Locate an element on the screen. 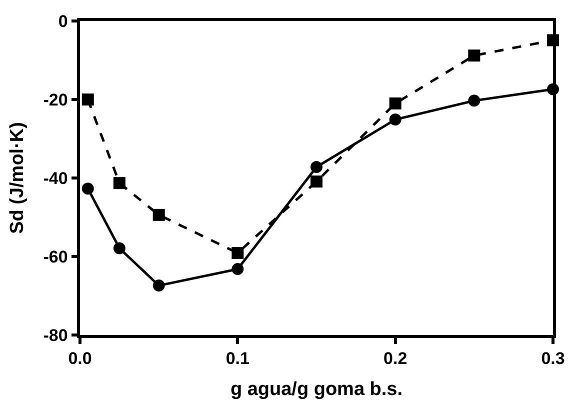 The width and height of the screenshot is (577, 408). y-tick-label: -60 is located at coordinates (55, 256).